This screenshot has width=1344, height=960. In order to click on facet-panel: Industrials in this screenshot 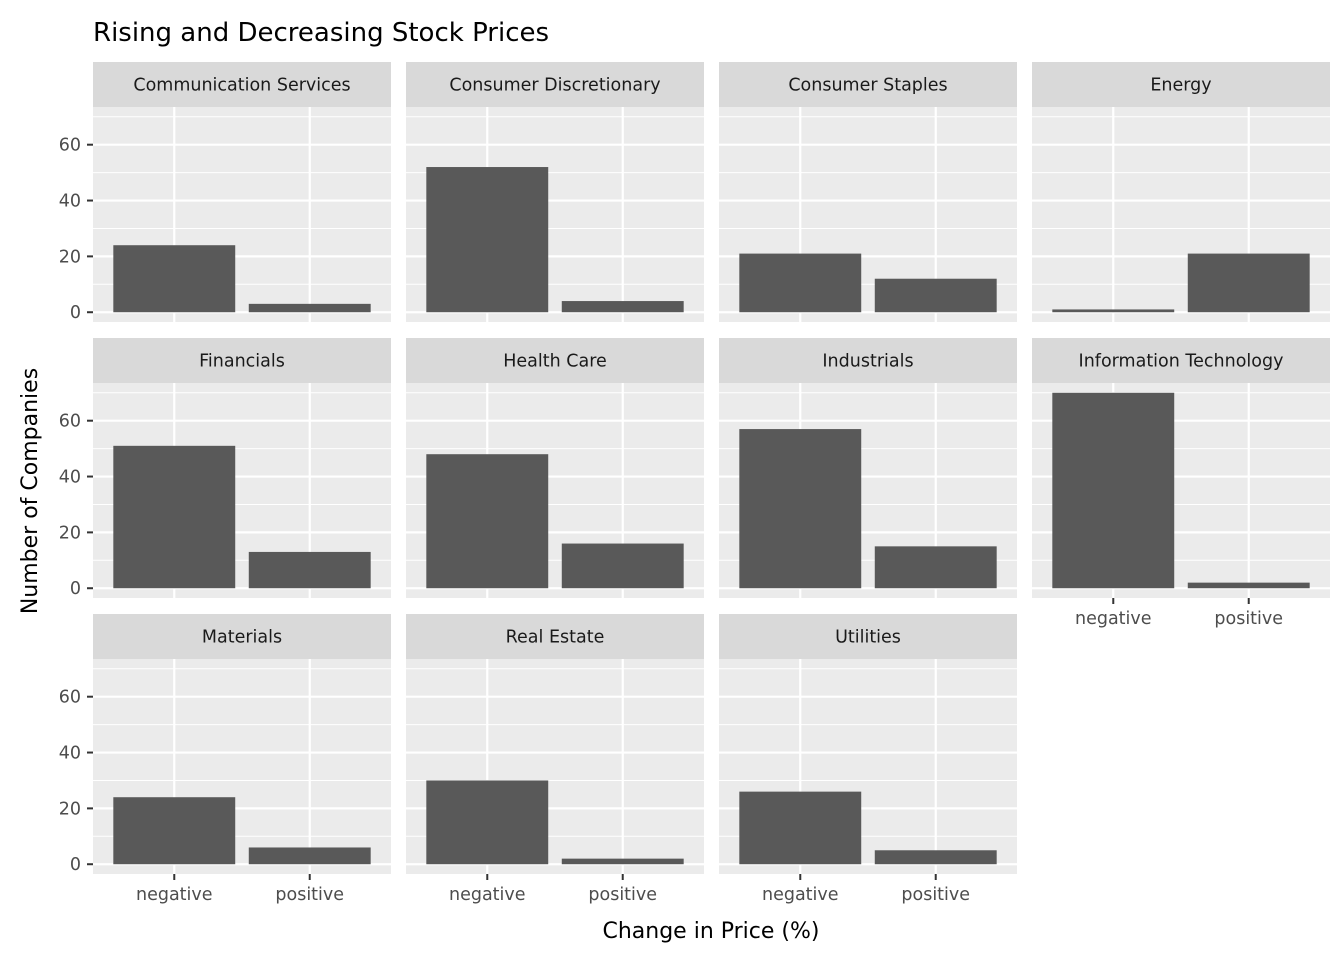, I will do `click(868, 468)`.